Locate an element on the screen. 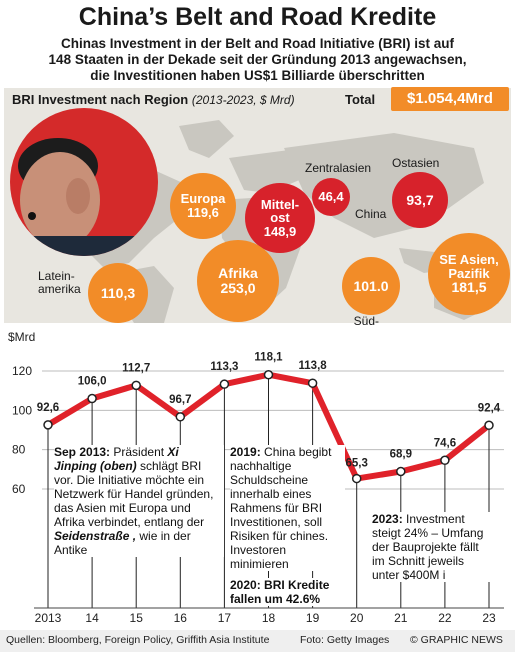  bubble-lateinamerika-value: 110,3 is located at coordinates (118, 292).